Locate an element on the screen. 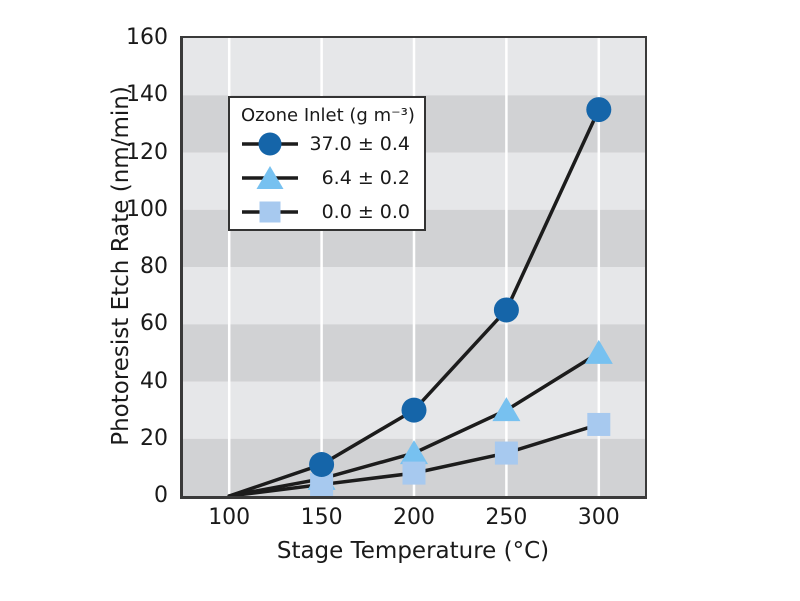 The width and height of the screenshot is (800, 601). legend-square-marker-icon is located at coordinates (270, 212).